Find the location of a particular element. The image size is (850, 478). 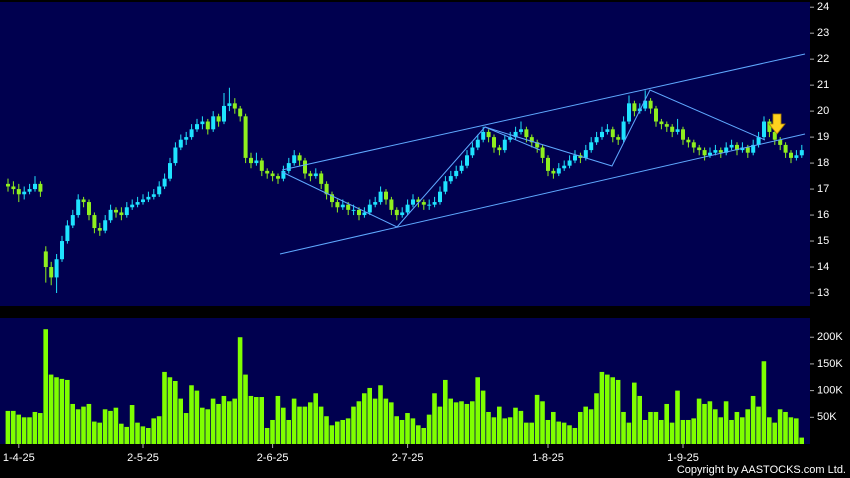

y-tick-label: 200K is located at coordinates (830, 337).